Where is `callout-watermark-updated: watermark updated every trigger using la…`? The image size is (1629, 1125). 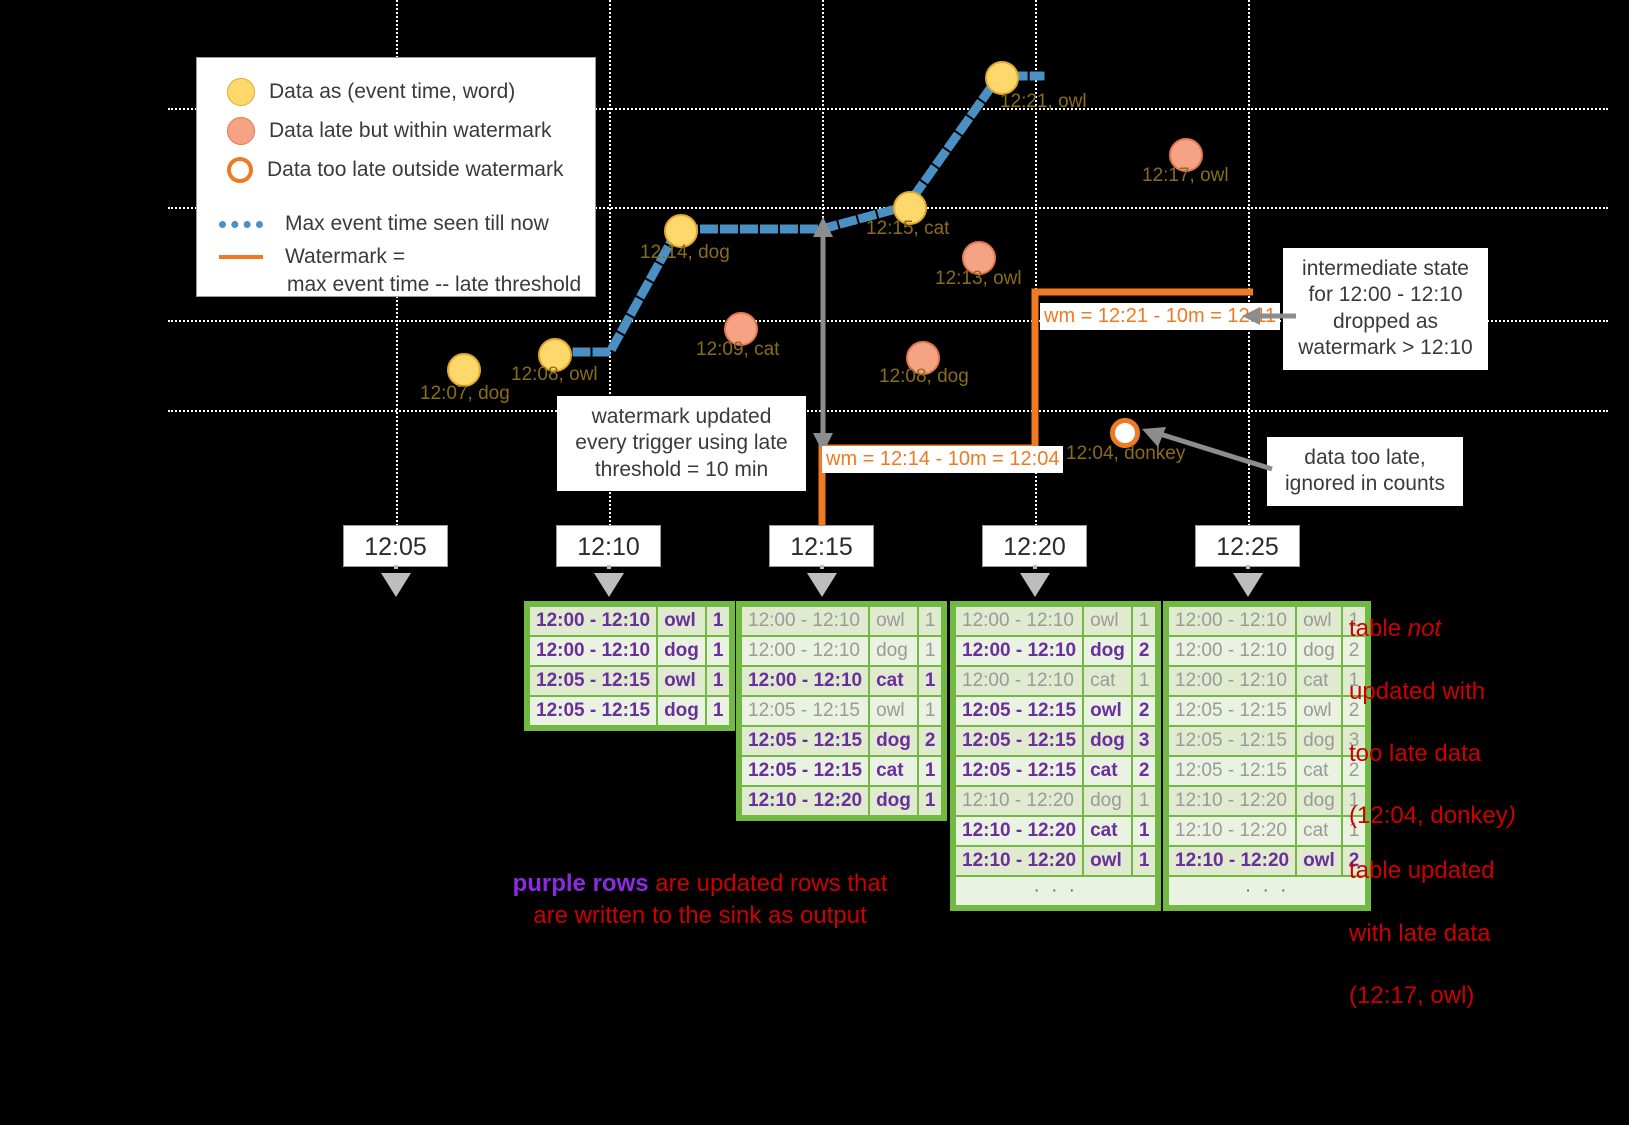 callout-watermark-updated: watermark updated every trigger using la… is located at coordinates (681, 444).